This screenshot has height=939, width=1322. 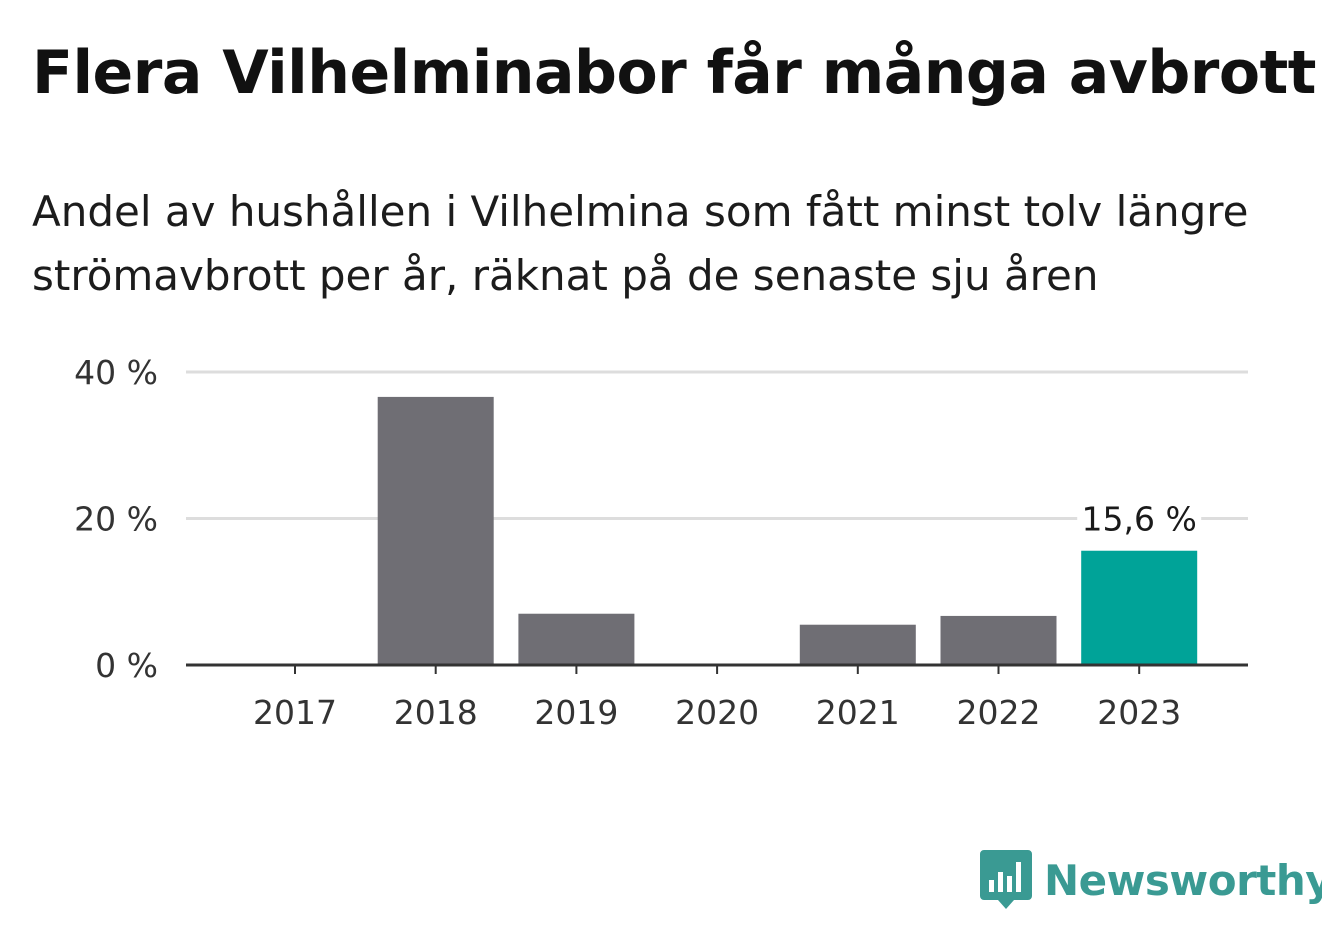 What do you see at coordinates (295, 712) in the screenshot?
I see `x-tick-label: 2017` at bounding box center [295, 712].